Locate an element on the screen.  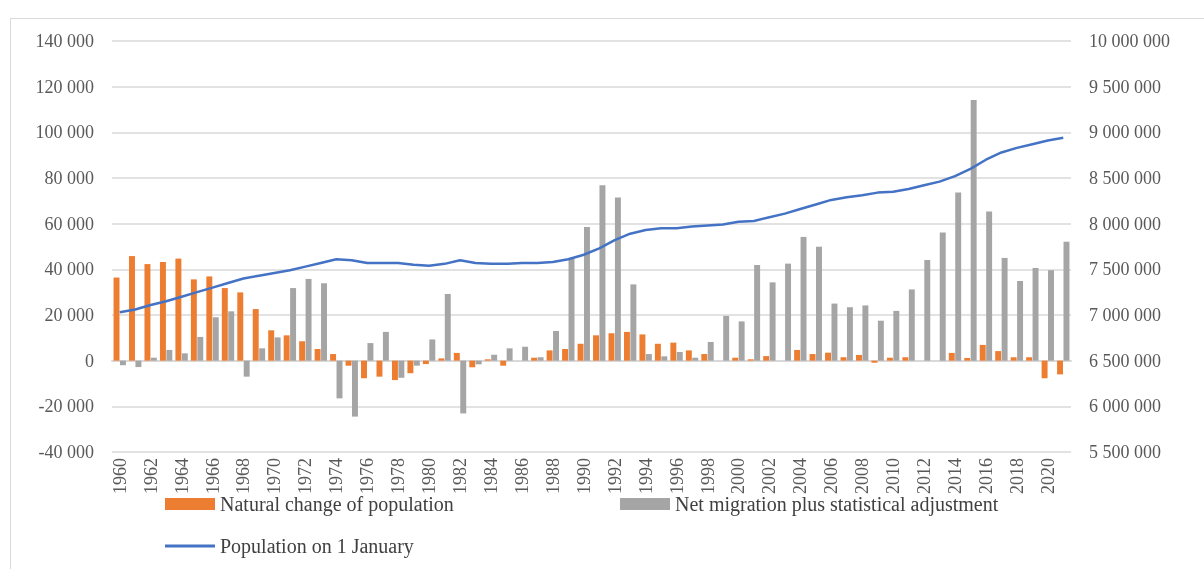
x-tick-label: 1960 is located at coordinates (119, 476).